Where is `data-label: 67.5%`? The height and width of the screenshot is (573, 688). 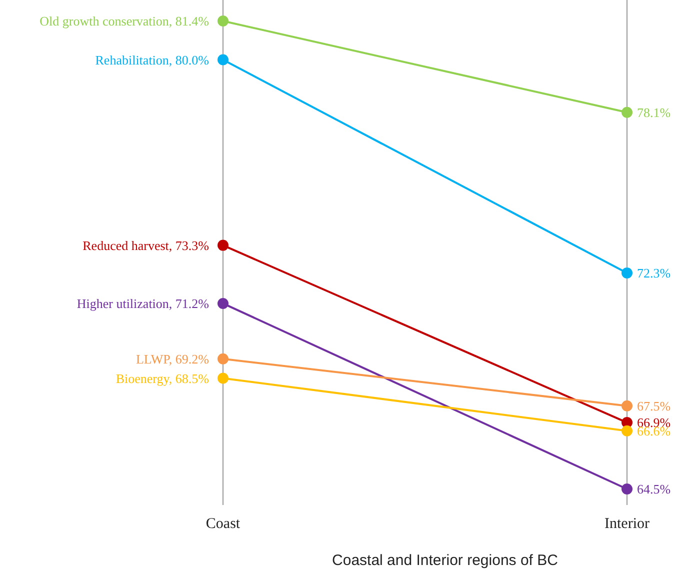 data-label: 67.5% is located at coordinates (654, 406).